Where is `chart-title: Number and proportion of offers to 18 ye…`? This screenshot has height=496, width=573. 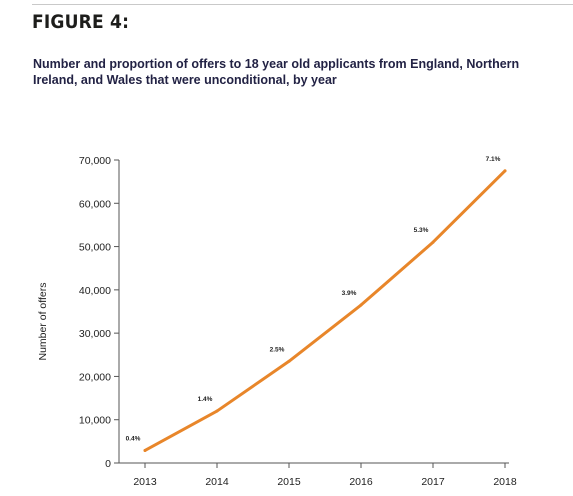
chart-title: Number and proportion of offers to 18 ye… is located at coordinates (276, 72).